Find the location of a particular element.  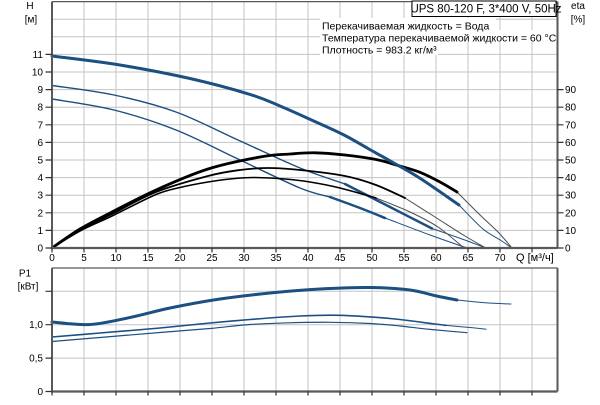

svg-text: 15 is located at coordinates (148, 258).